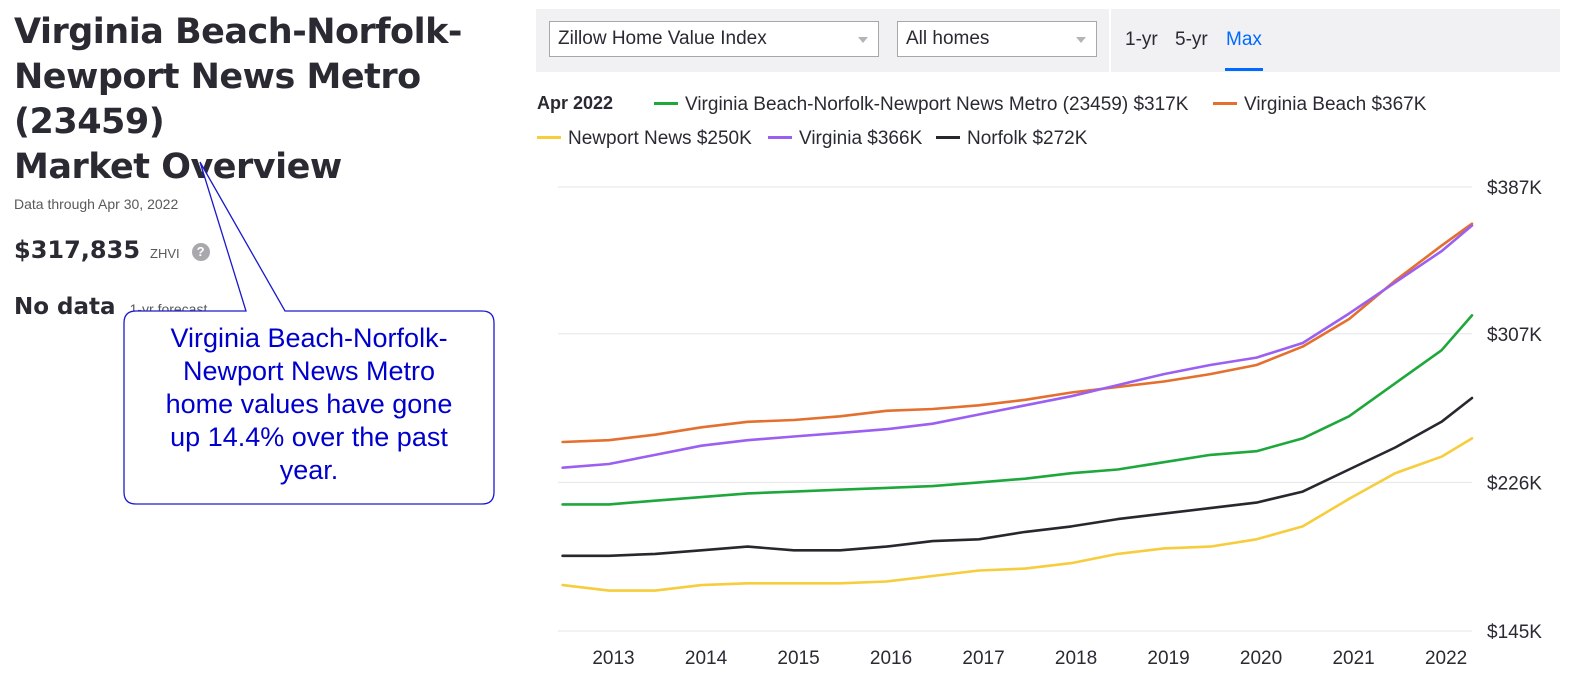 This screenshot has width=1573, height=687. What do you see at coordinates (983, 658) in the screenshot?
I see `x-tick-label: 2017` at bounding box center [983, 658].